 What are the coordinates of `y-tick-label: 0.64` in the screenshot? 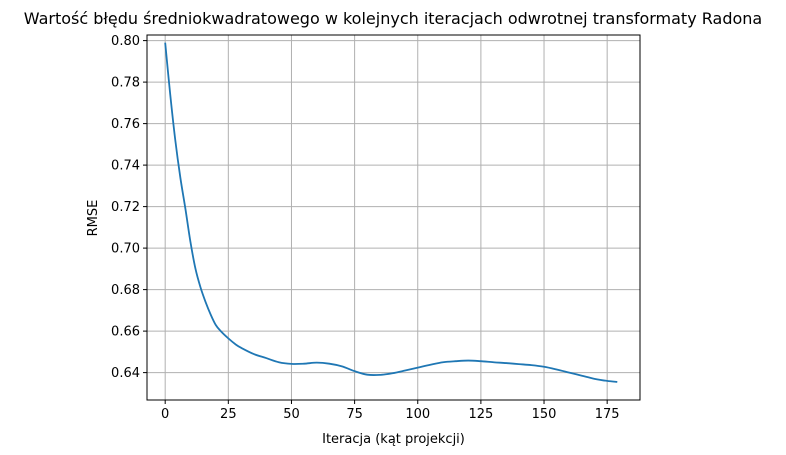 It's located at (125, 373).